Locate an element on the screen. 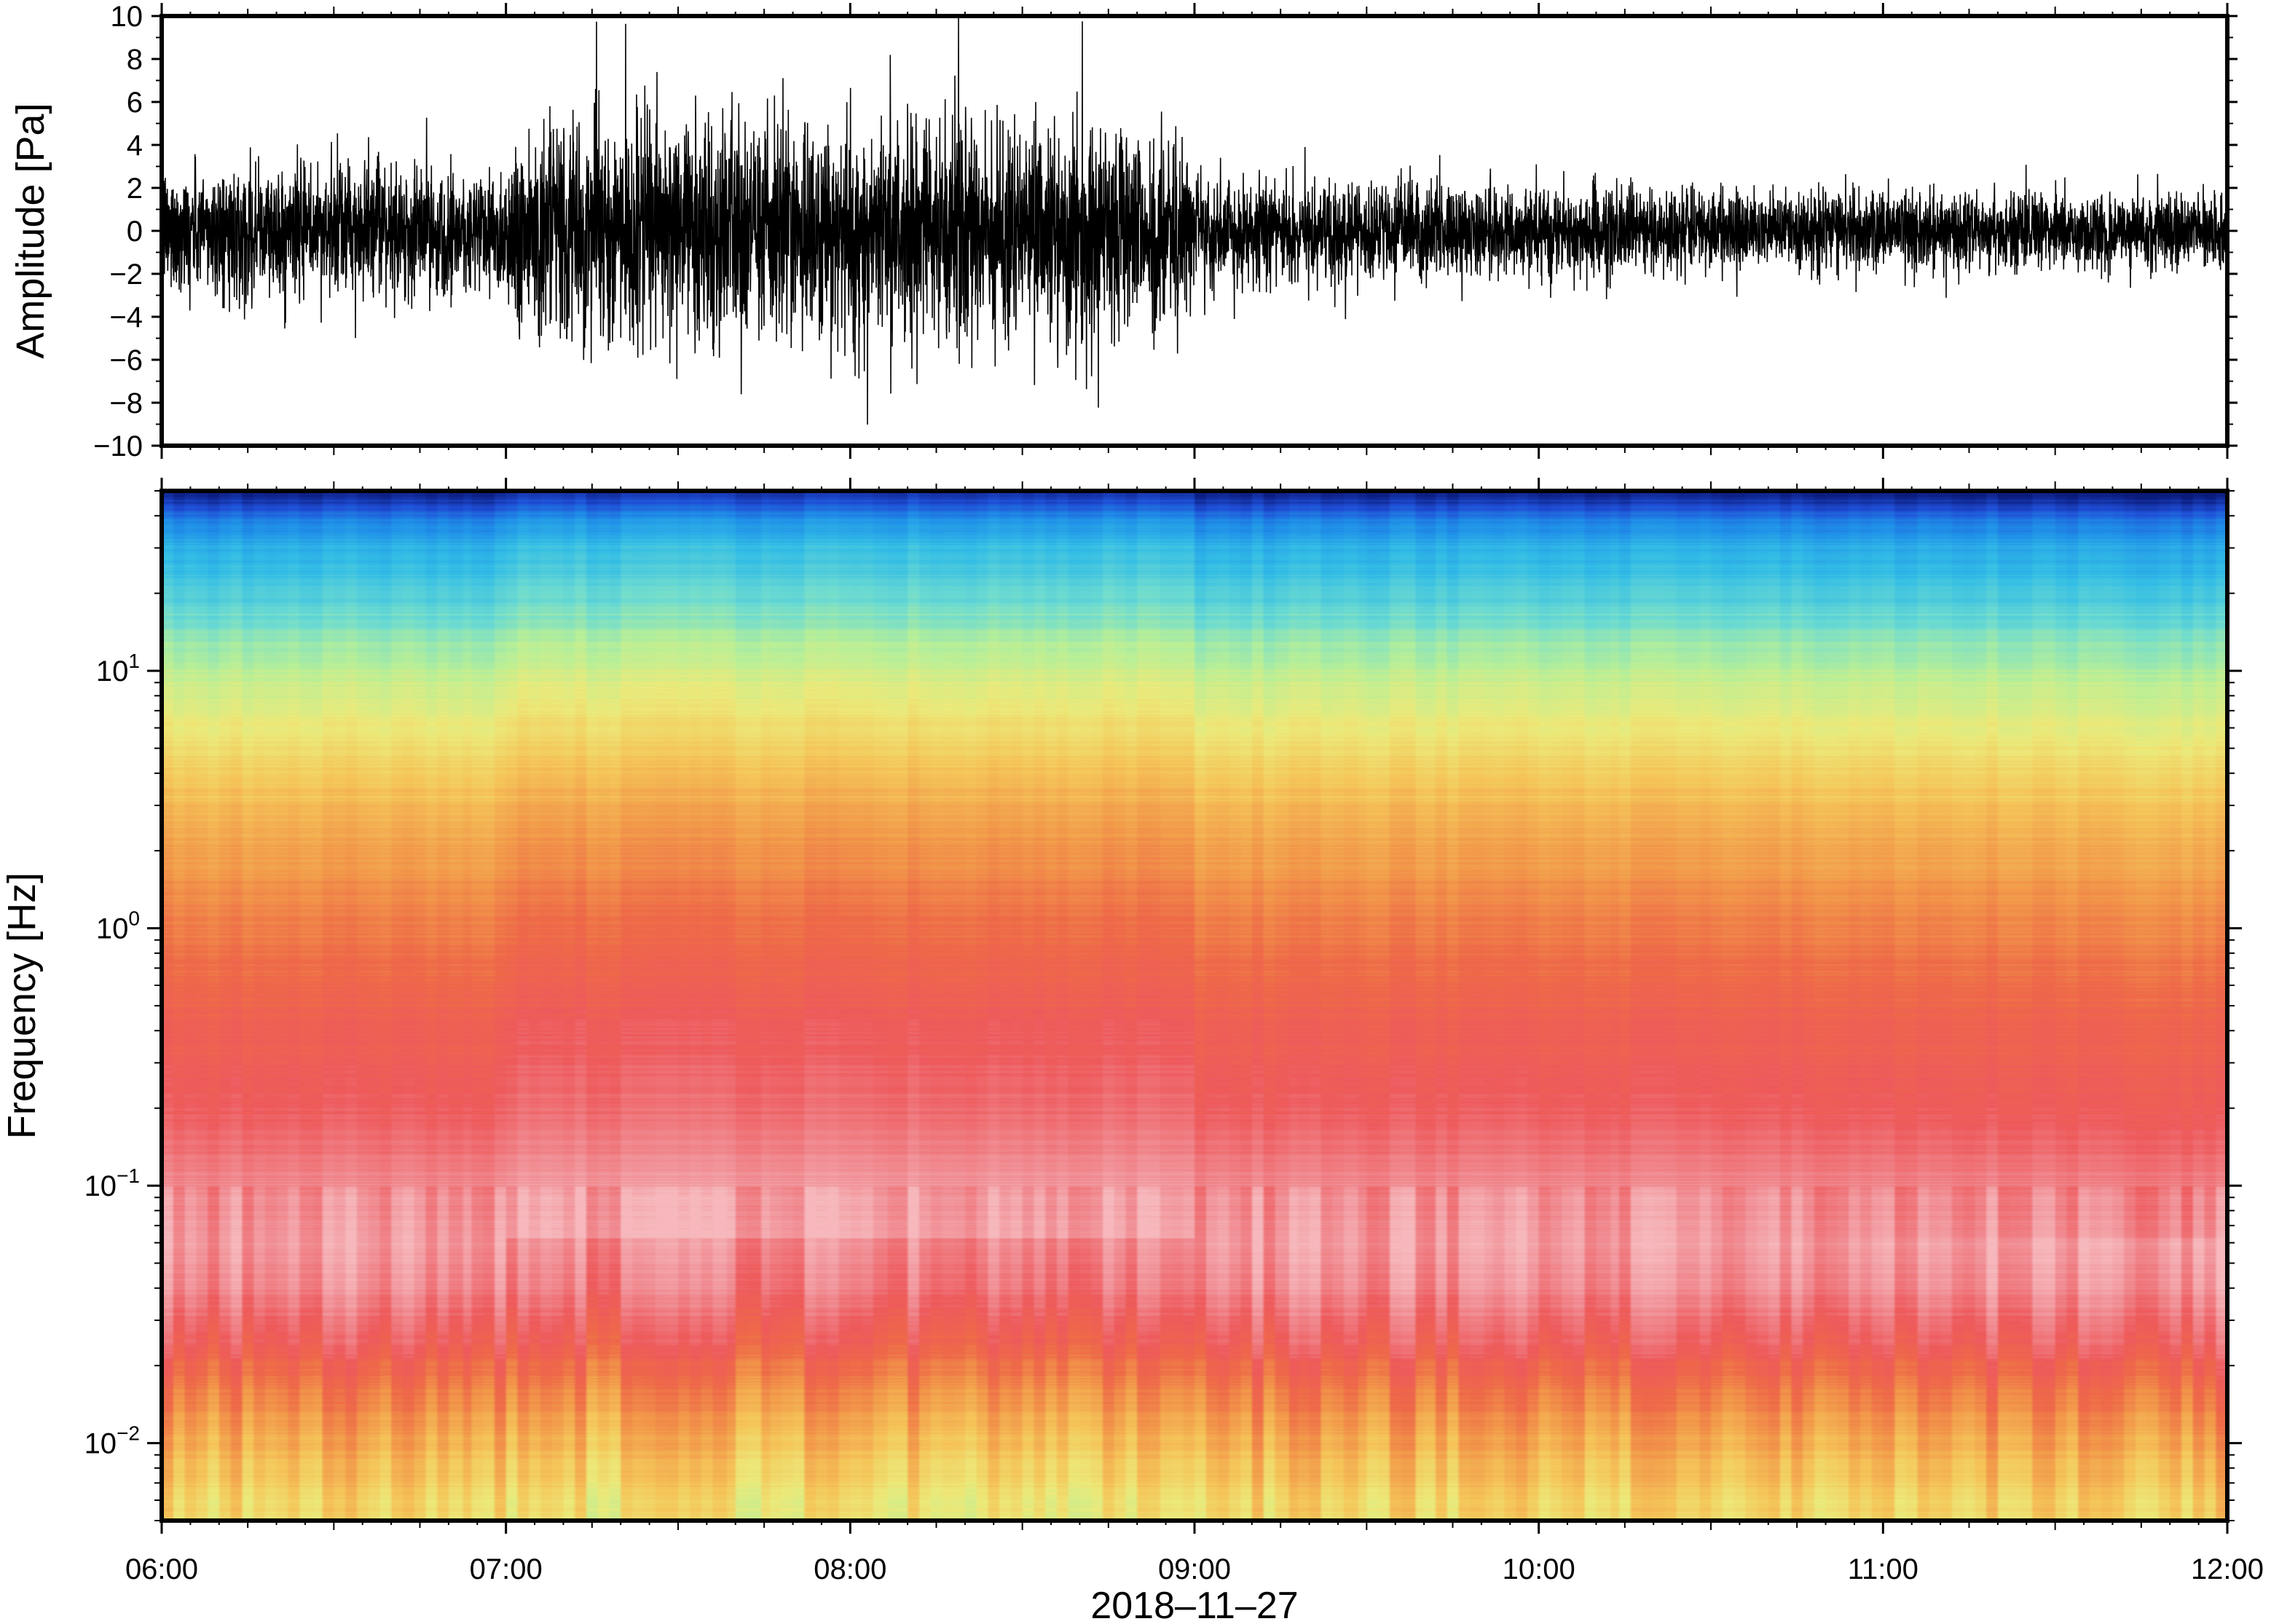 The image size is (2271, 1624). time-tick-label: 10:00 is located at coordinates (1539, 1569).